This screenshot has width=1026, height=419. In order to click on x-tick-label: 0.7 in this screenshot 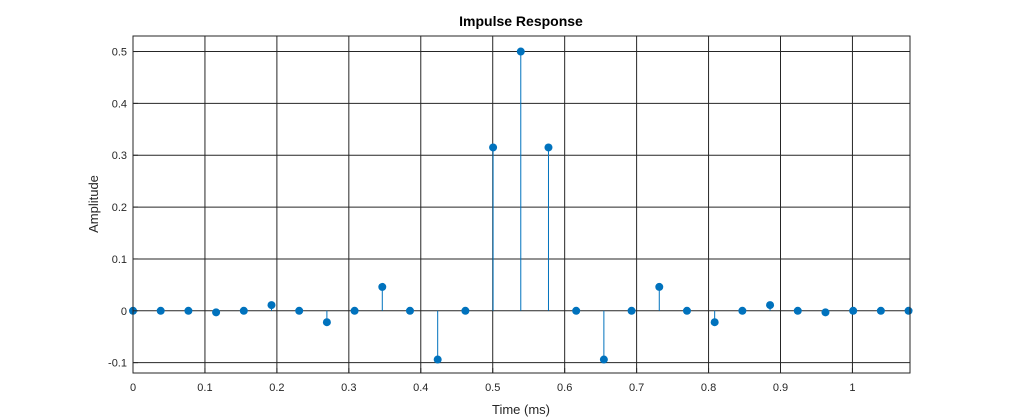, I will do `click(636, 388)`.